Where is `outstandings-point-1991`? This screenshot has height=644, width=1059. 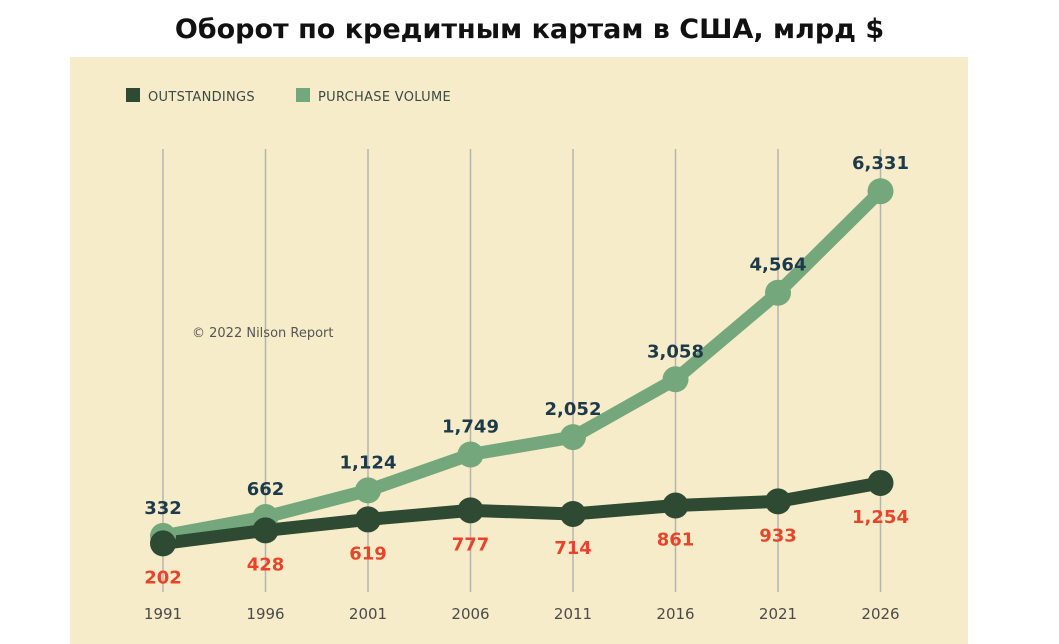 outstandings-point-1991 is located at coordinates (163, 543).